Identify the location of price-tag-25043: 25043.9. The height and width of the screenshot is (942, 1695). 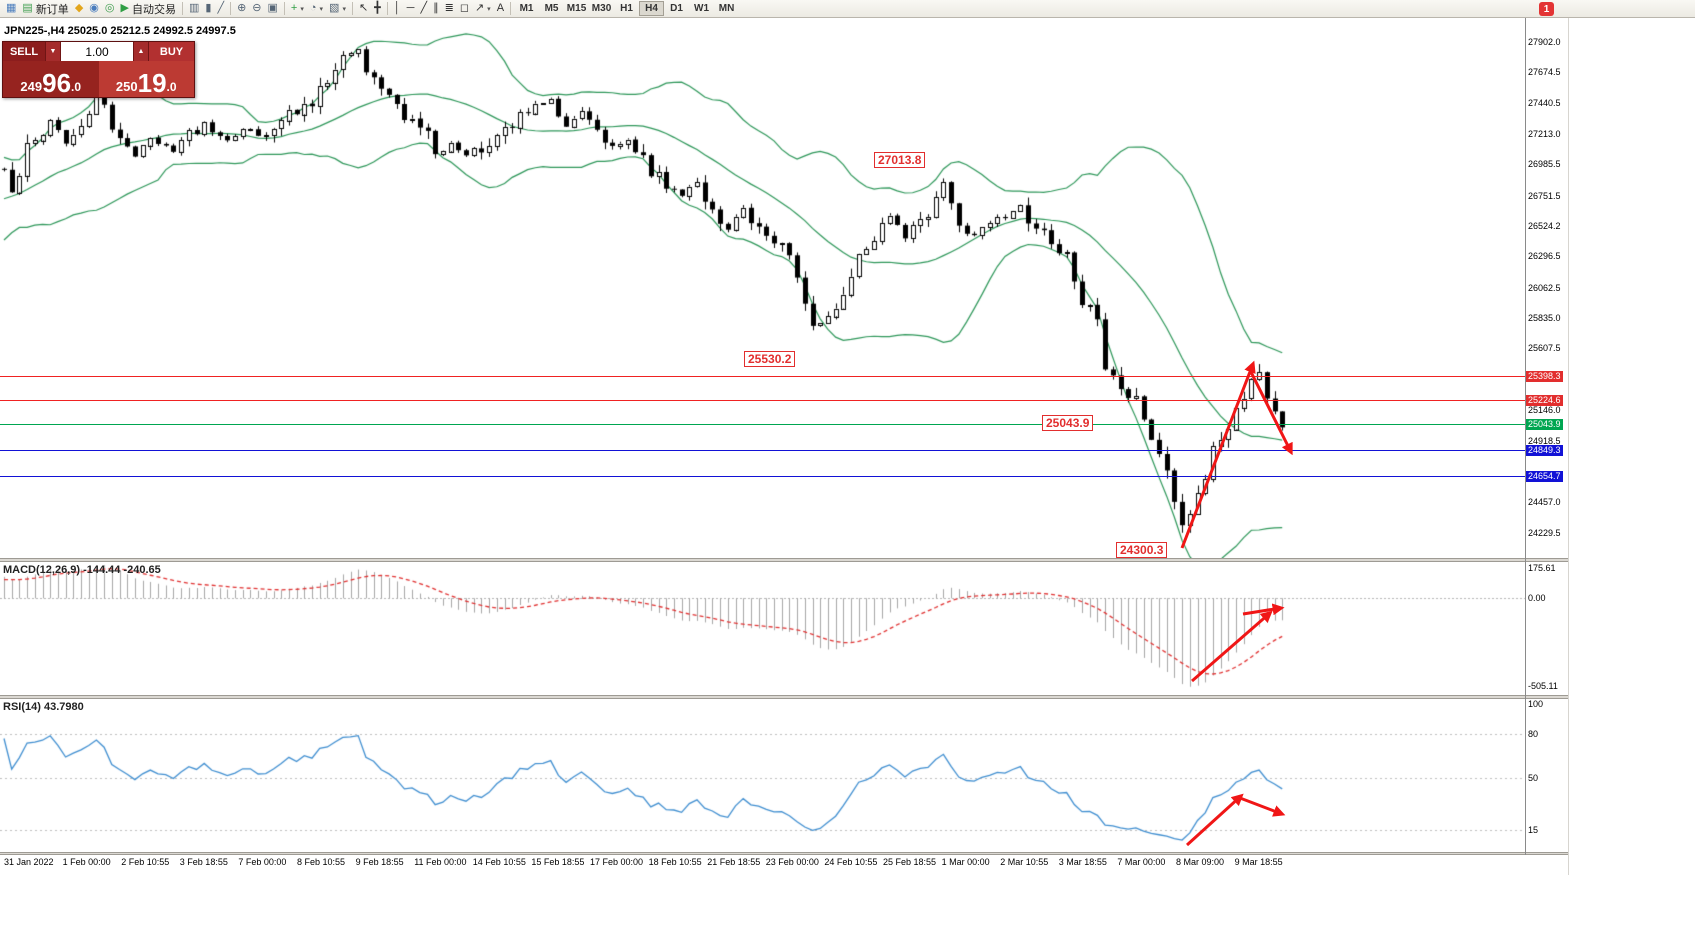
(1068, 423).